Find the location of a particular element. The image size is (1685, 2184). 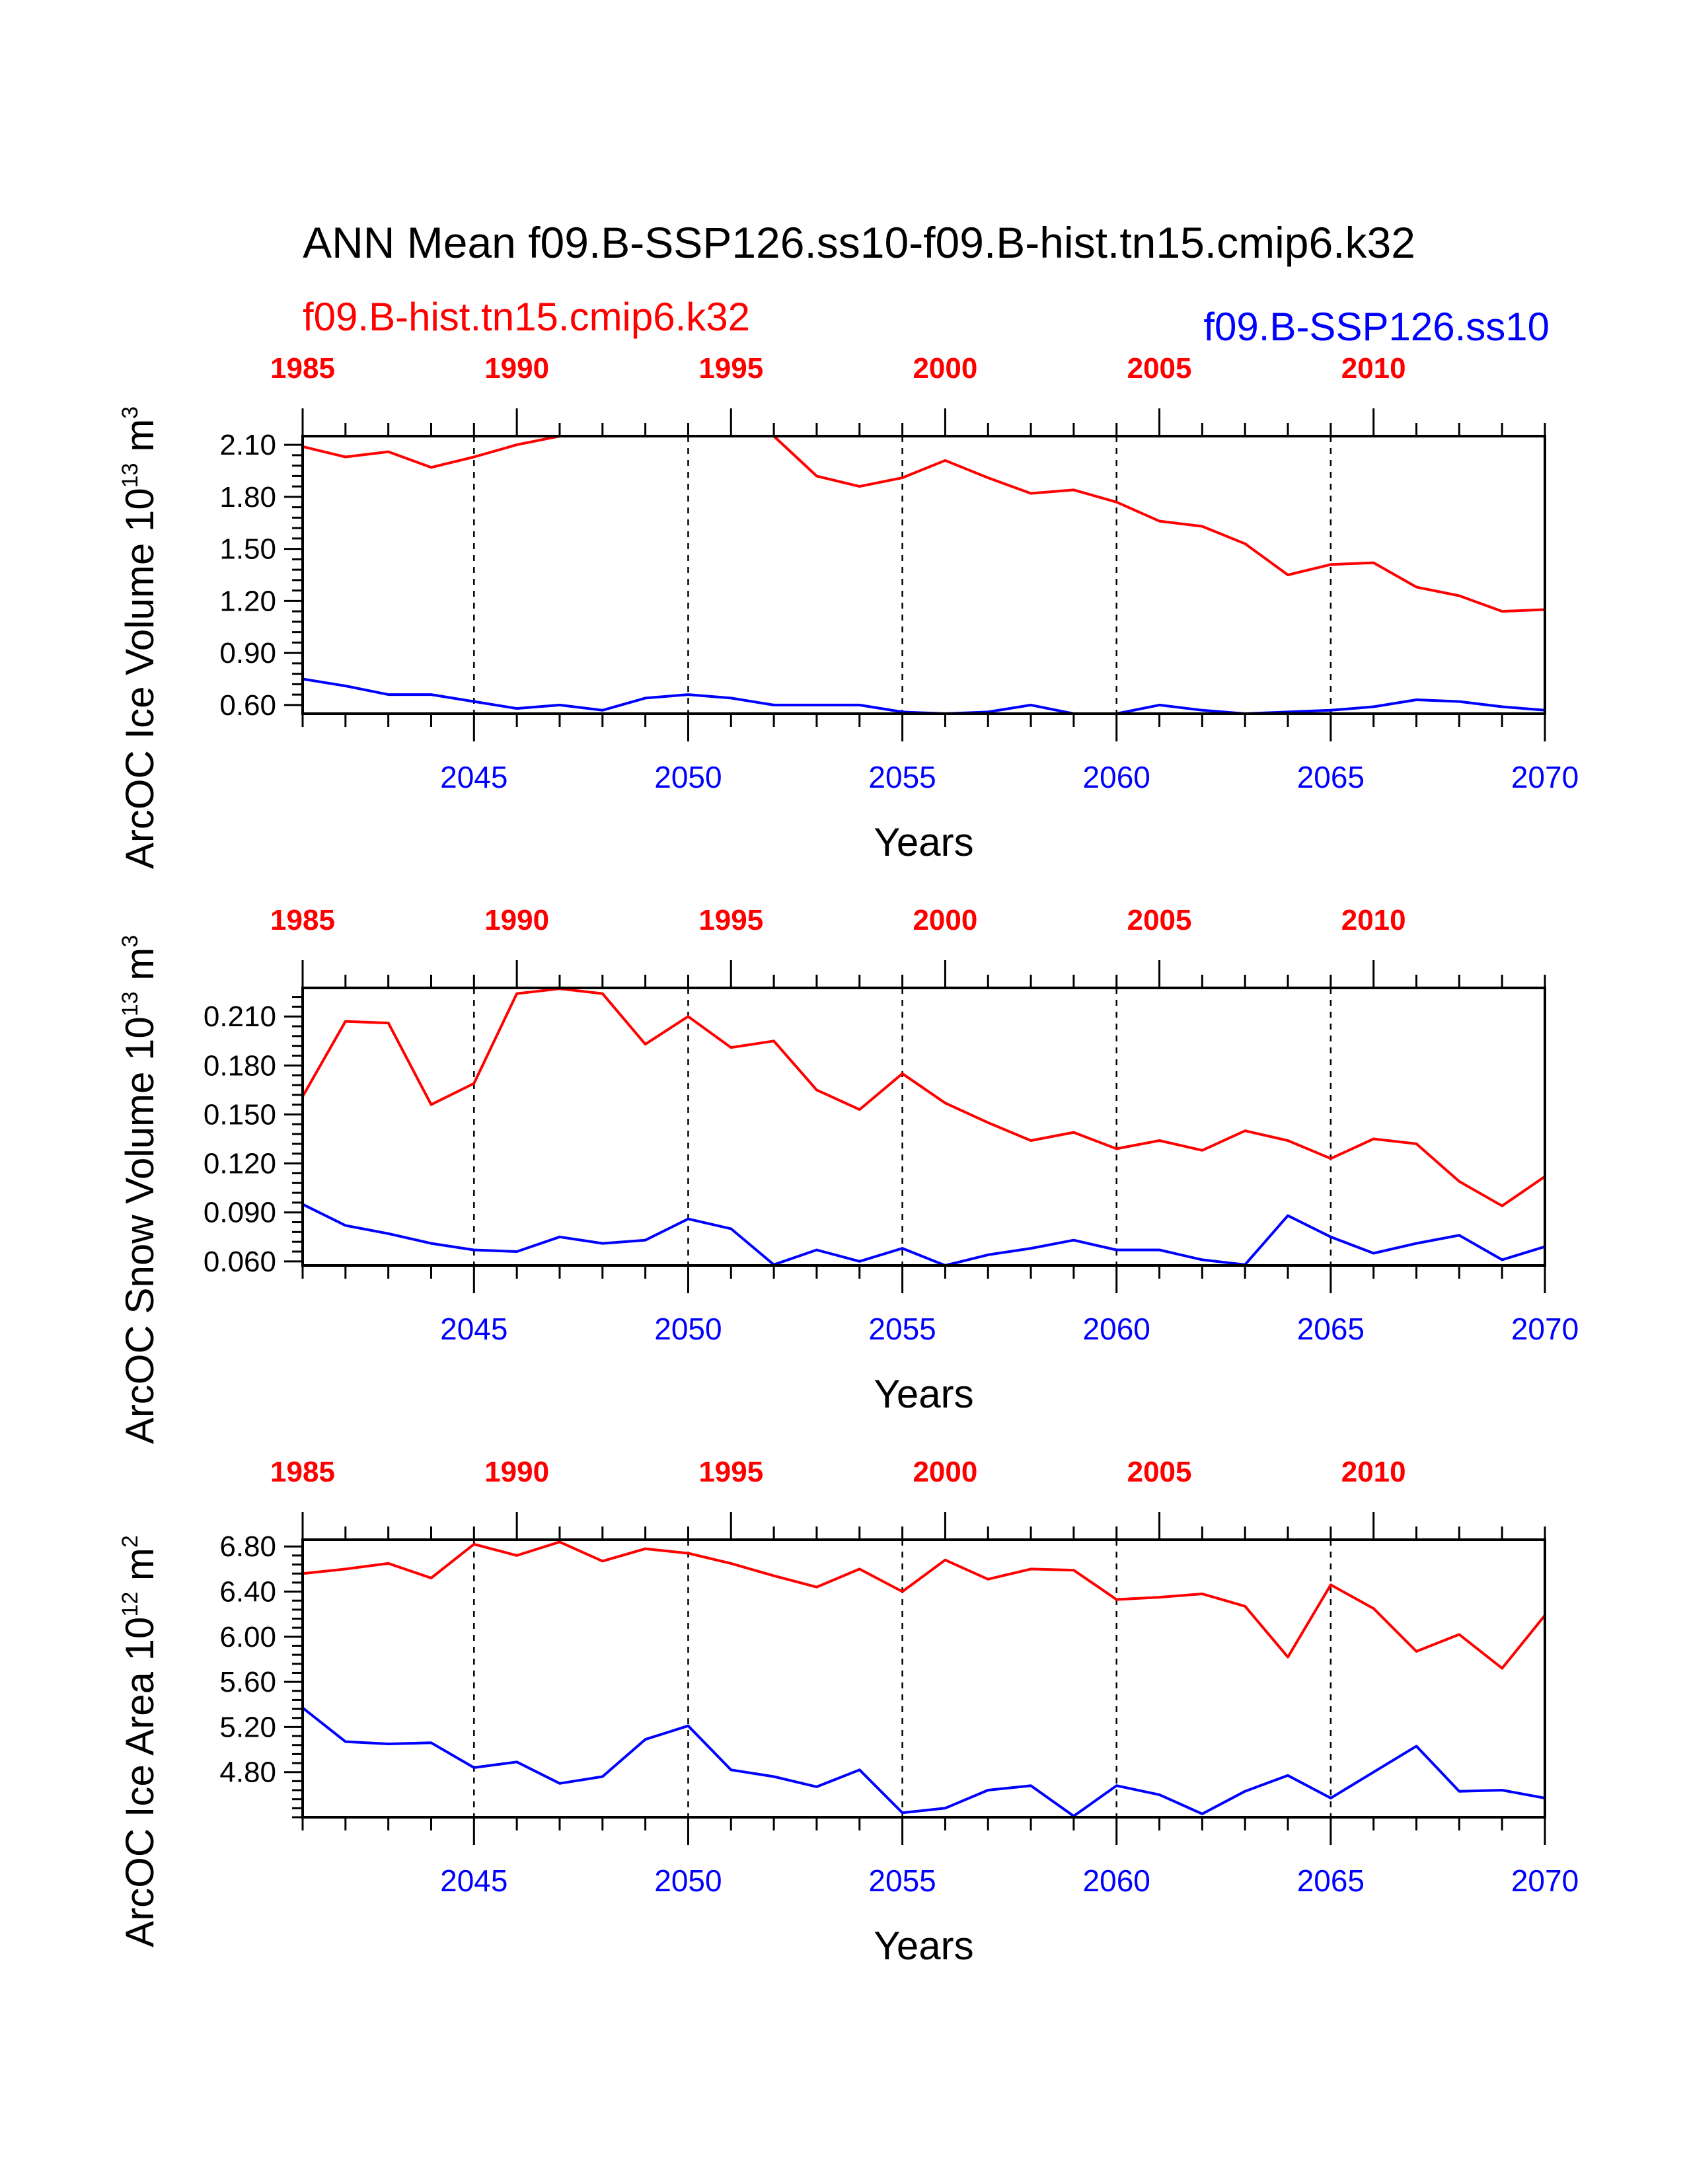

y-axis-title: ArcOC Ice Area 1012 m2 is located at coordinates (140, 1741).